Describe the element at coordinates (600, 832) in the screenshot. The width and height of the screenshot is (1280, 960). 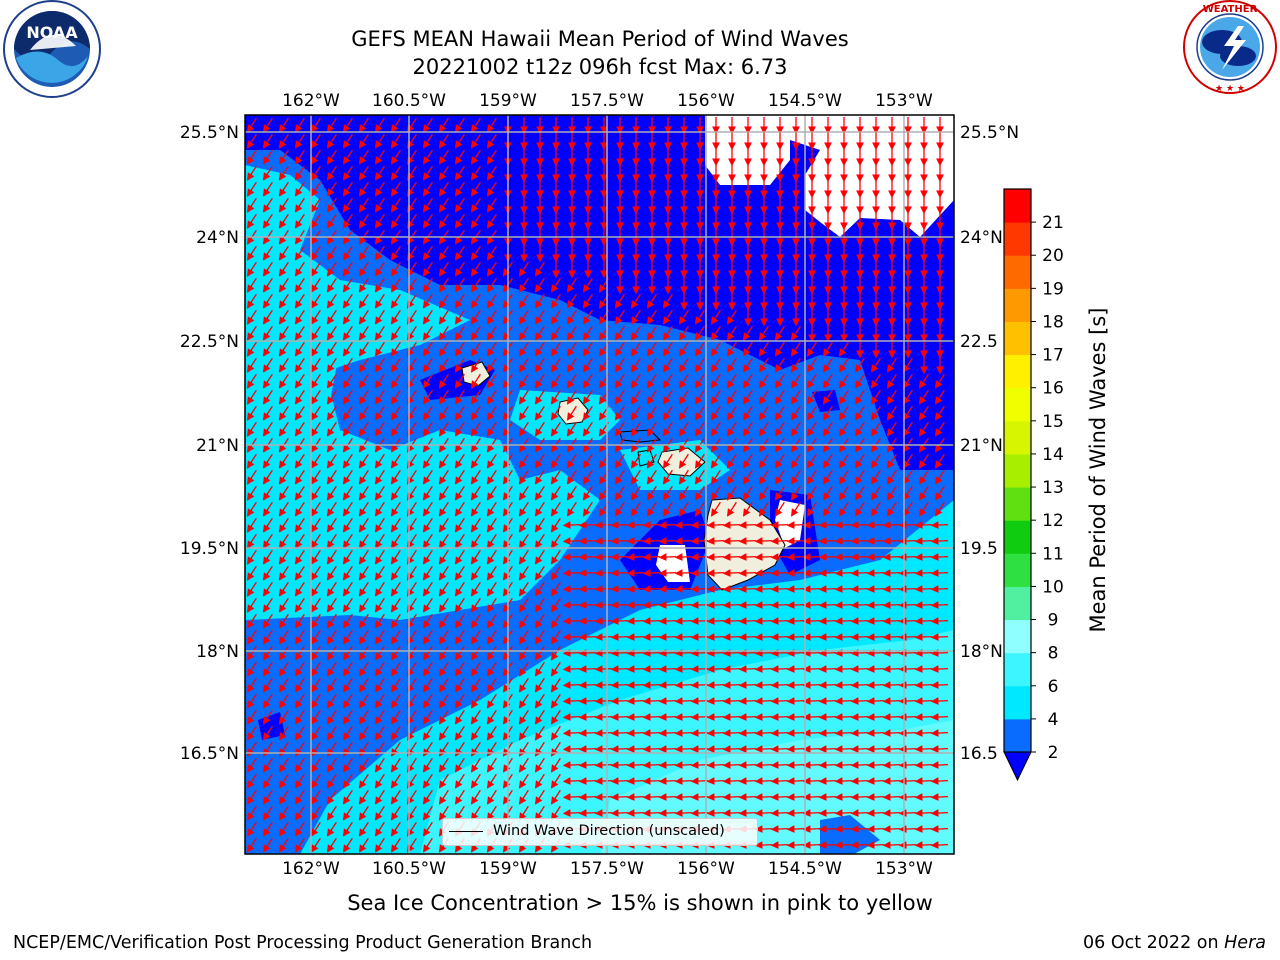
I see `legend: Wind Wave Direction (unscaled)` at that location.